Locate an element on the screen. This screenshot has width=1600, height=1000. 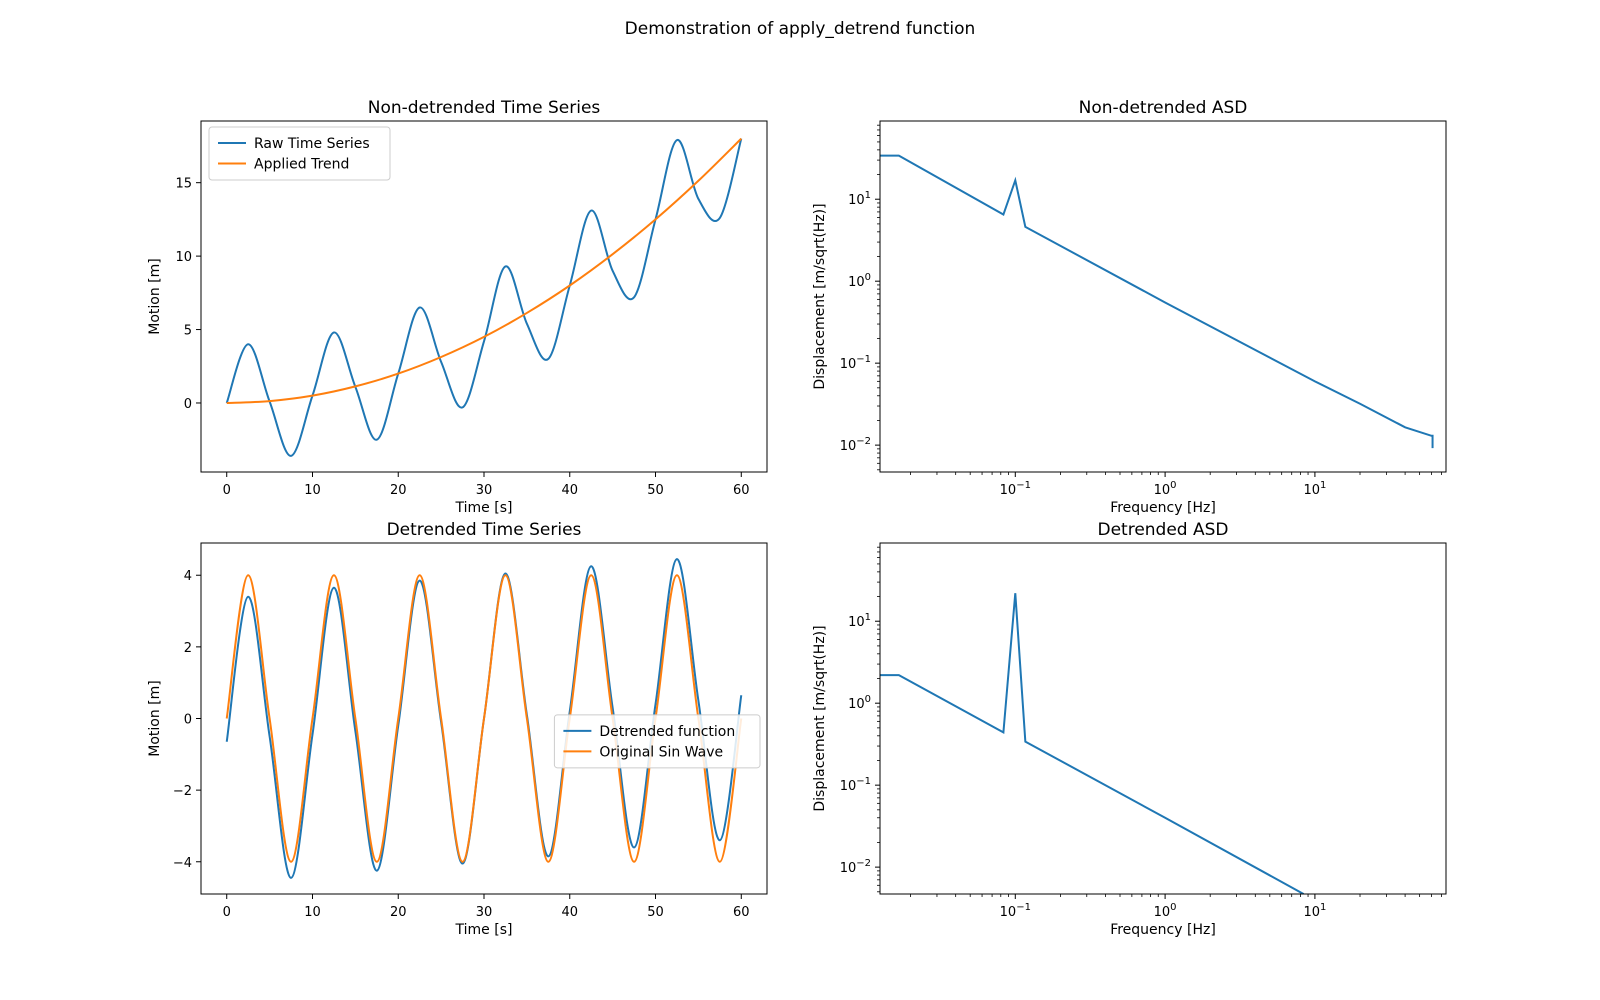
panel-title: Non-detrended Time Series is located at coordinates (484, 108).